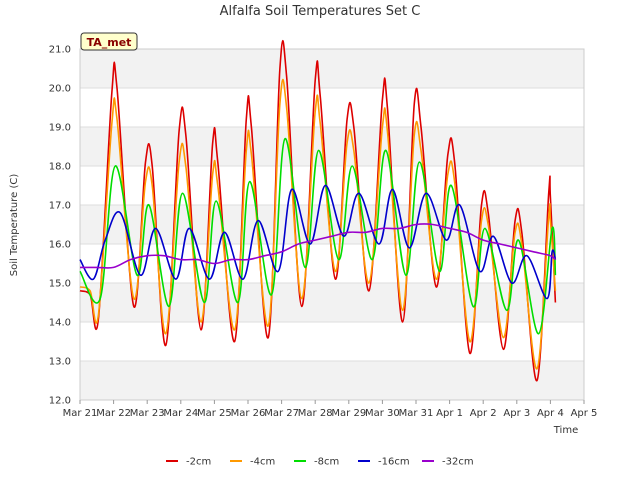 The height and width of the screenshot is (480, 640). What do you see at coordinates (416, 413) in the screenshot?
I see `x-tick-label: Mar 31` at bounding box center [416, 413].